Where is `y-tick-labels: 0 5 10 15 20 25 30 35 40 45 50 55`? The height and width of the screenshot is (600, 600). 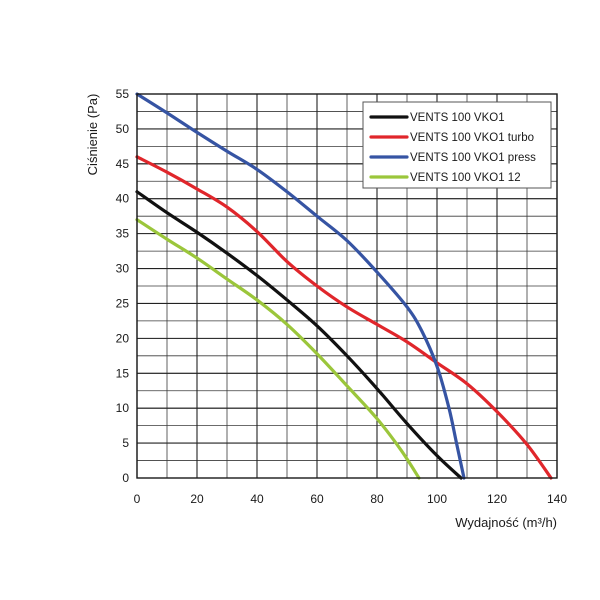 y-tick-labels: 0 5 10 15 20 25 30 35 40 45 50 55 is located at coordinates (123, 286).